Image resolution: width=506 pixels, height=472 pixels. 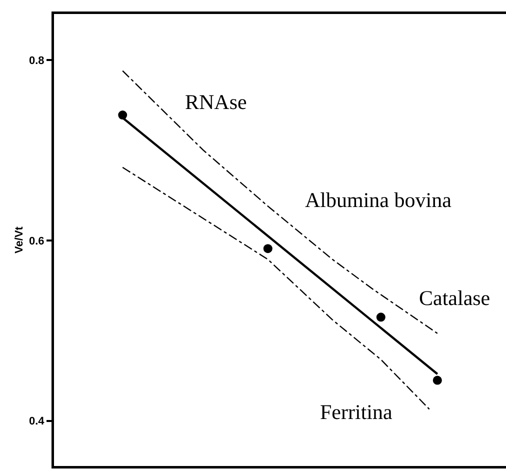 I want to click on y-tick-label: 0.6, so click(x=36, y=241).